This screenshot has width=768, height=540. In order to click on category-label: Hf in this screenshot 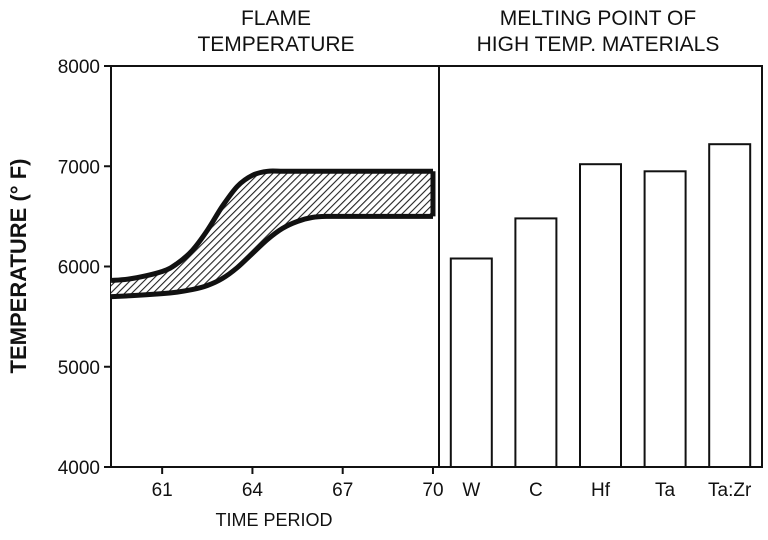, I will do `click(601, 490)`.